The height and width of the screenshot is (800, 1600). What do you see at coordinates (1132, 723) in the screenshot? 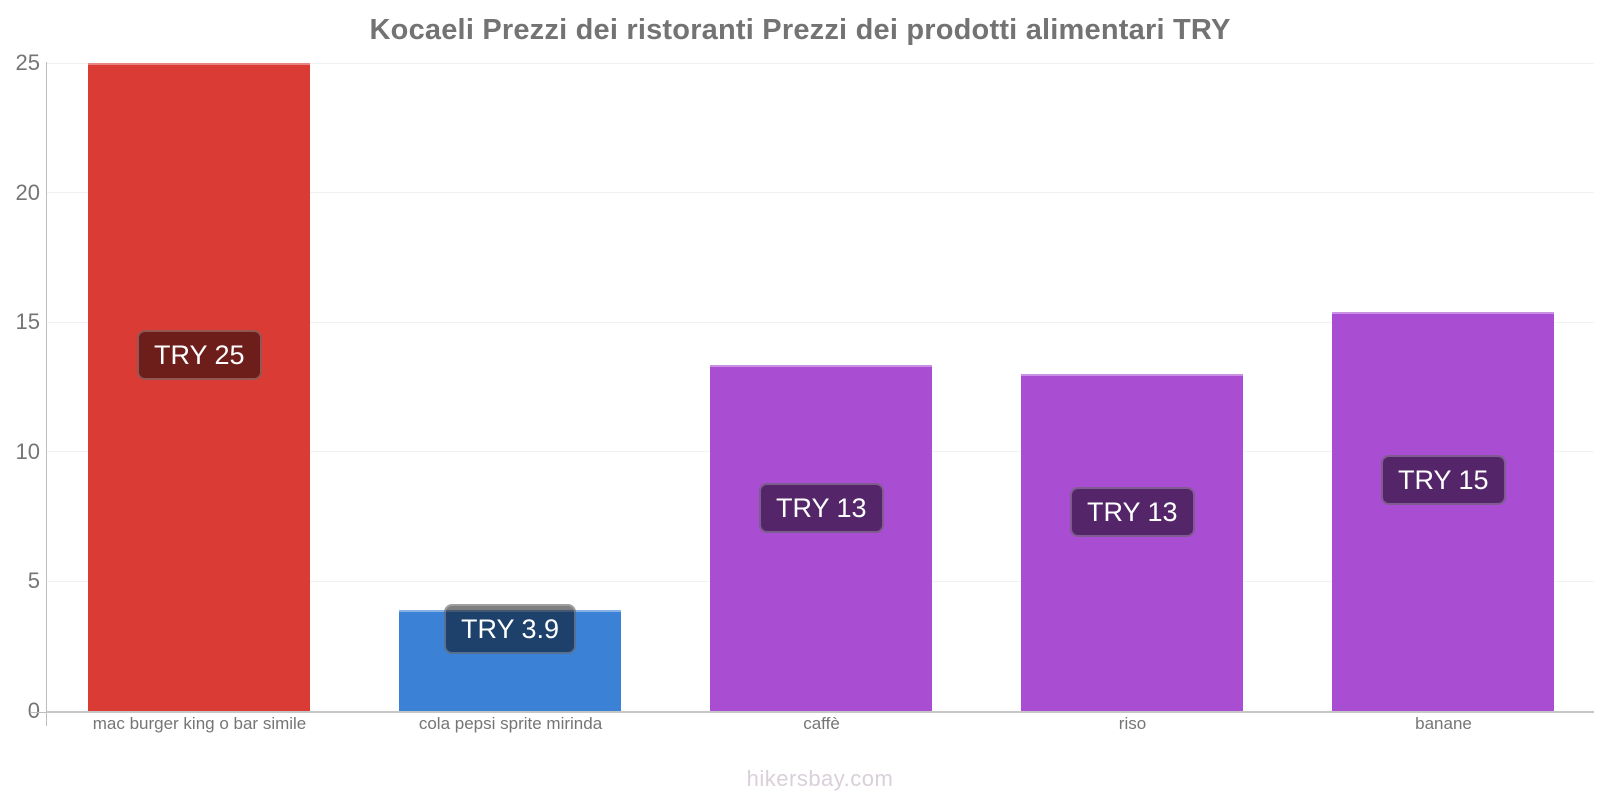
I see `x-label-riso: riso` at bounding box center [1132, 723].